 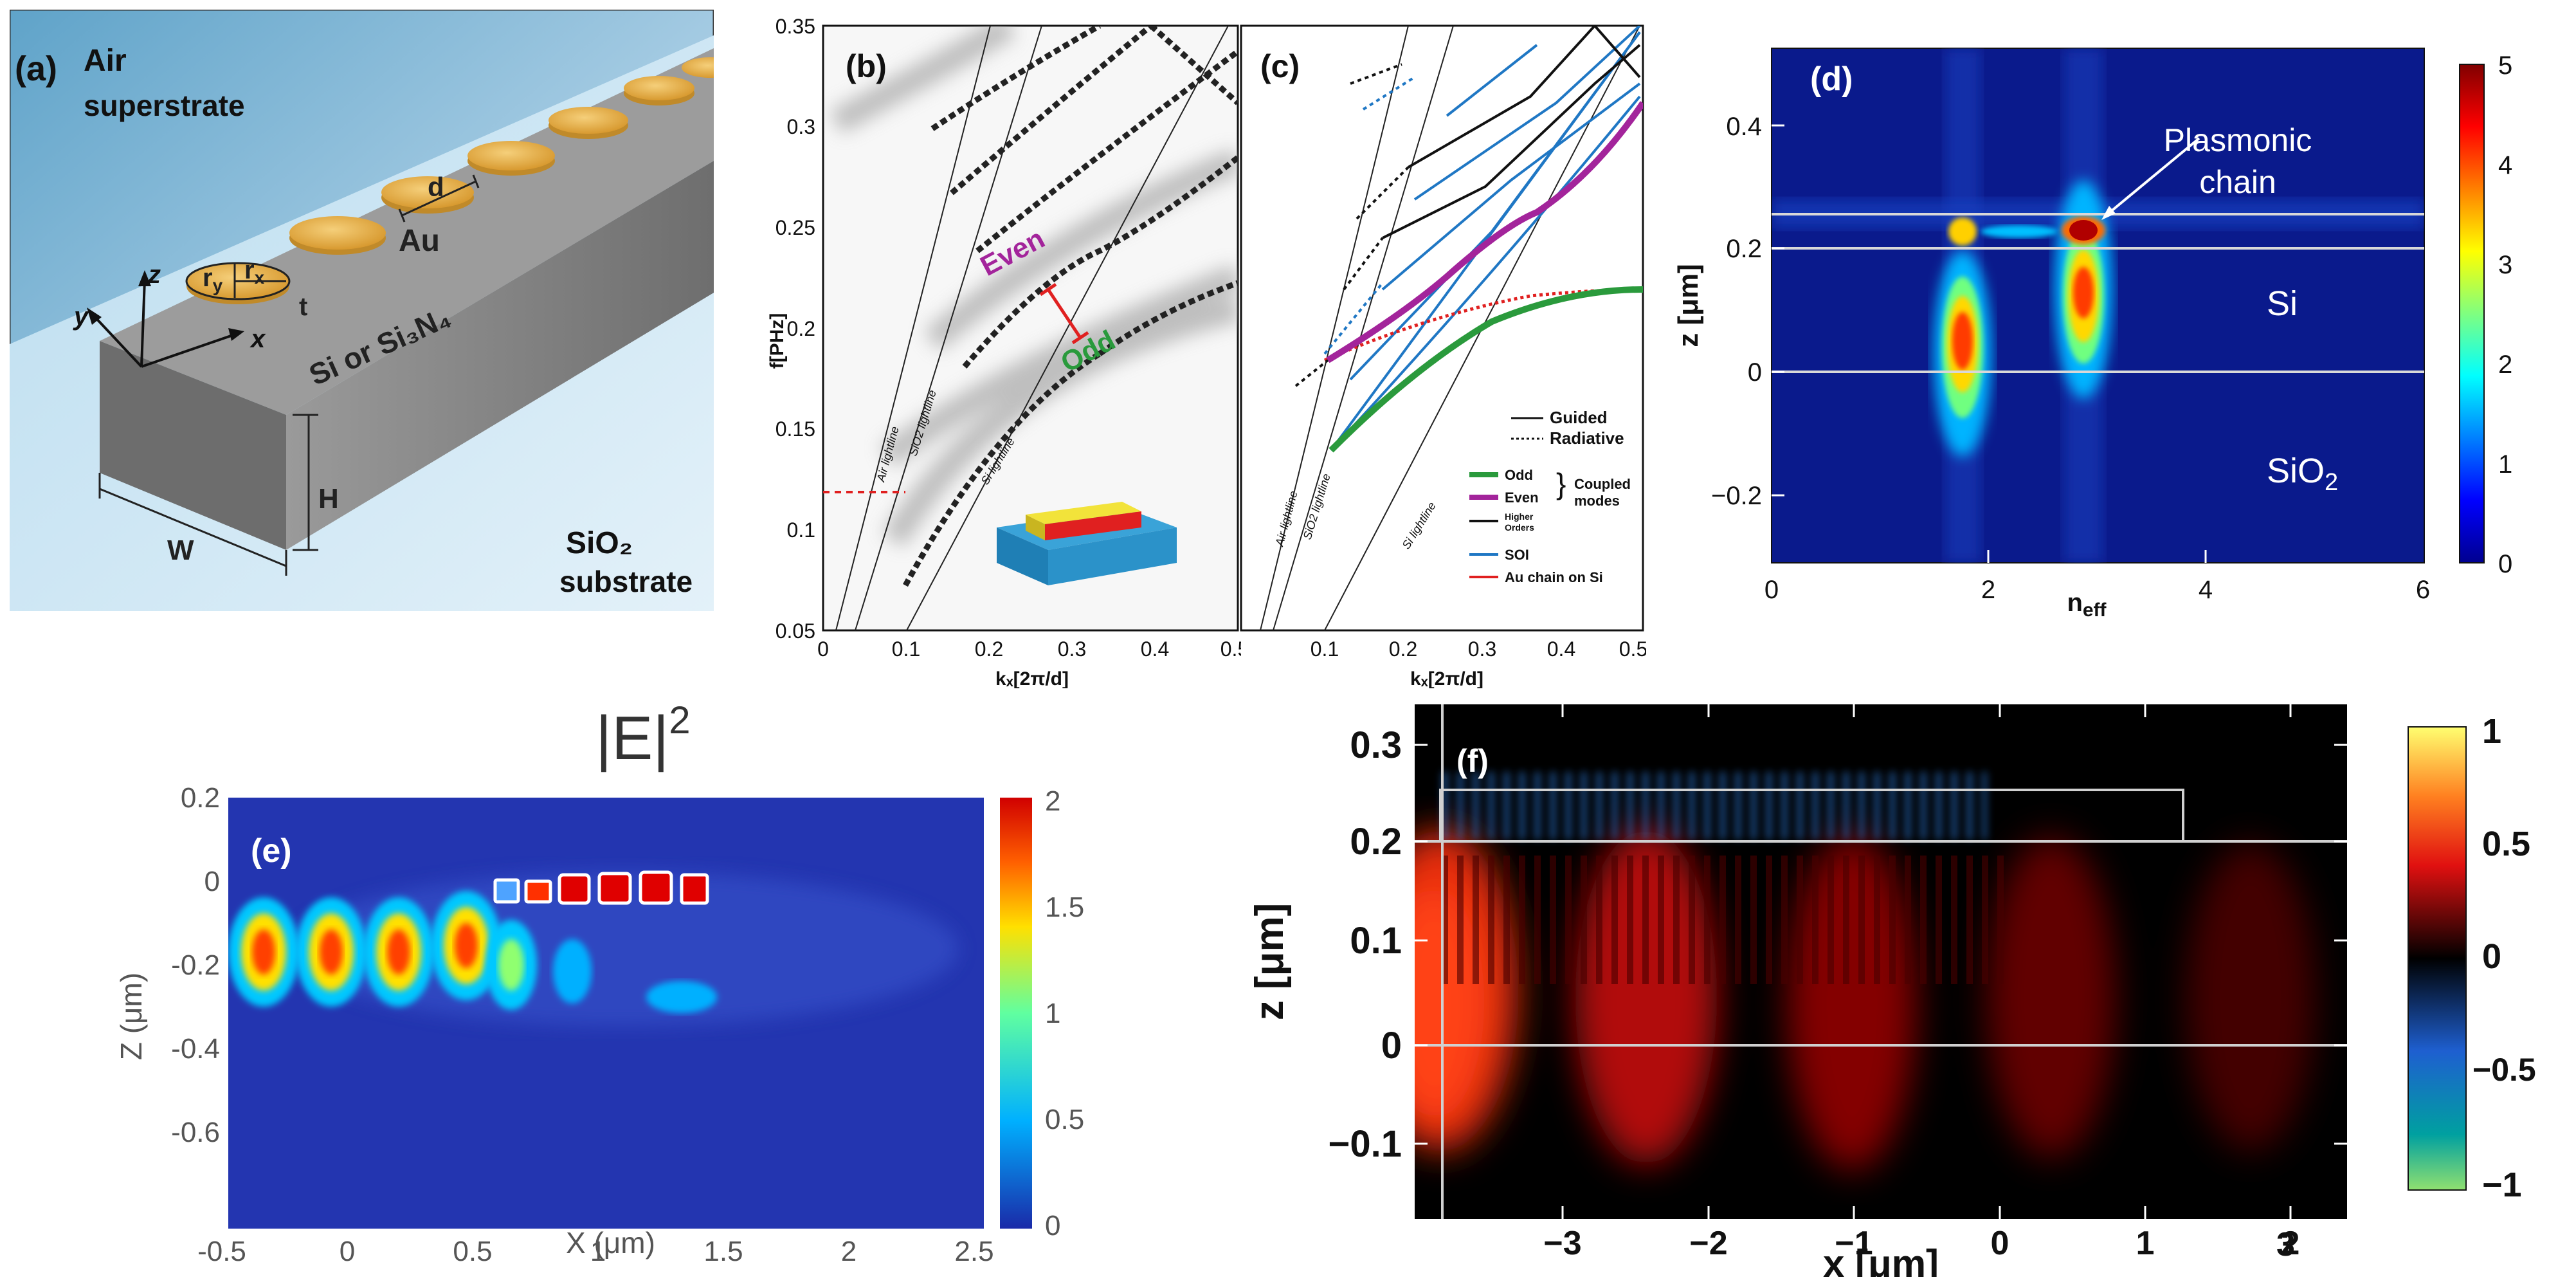 What do you see at coordinates (1472, 761) in the screenshot?
I see `panel-f-tag: (f)` at bounding box center [1472, 761].